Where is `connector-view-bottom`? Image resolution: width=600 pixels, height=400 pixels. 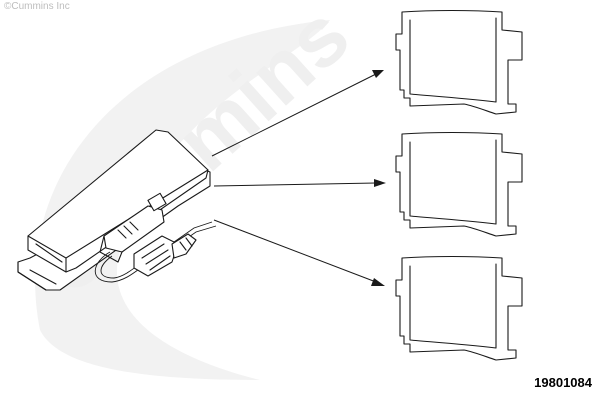 connector-view-bottom is located at coordinates (459, 308).